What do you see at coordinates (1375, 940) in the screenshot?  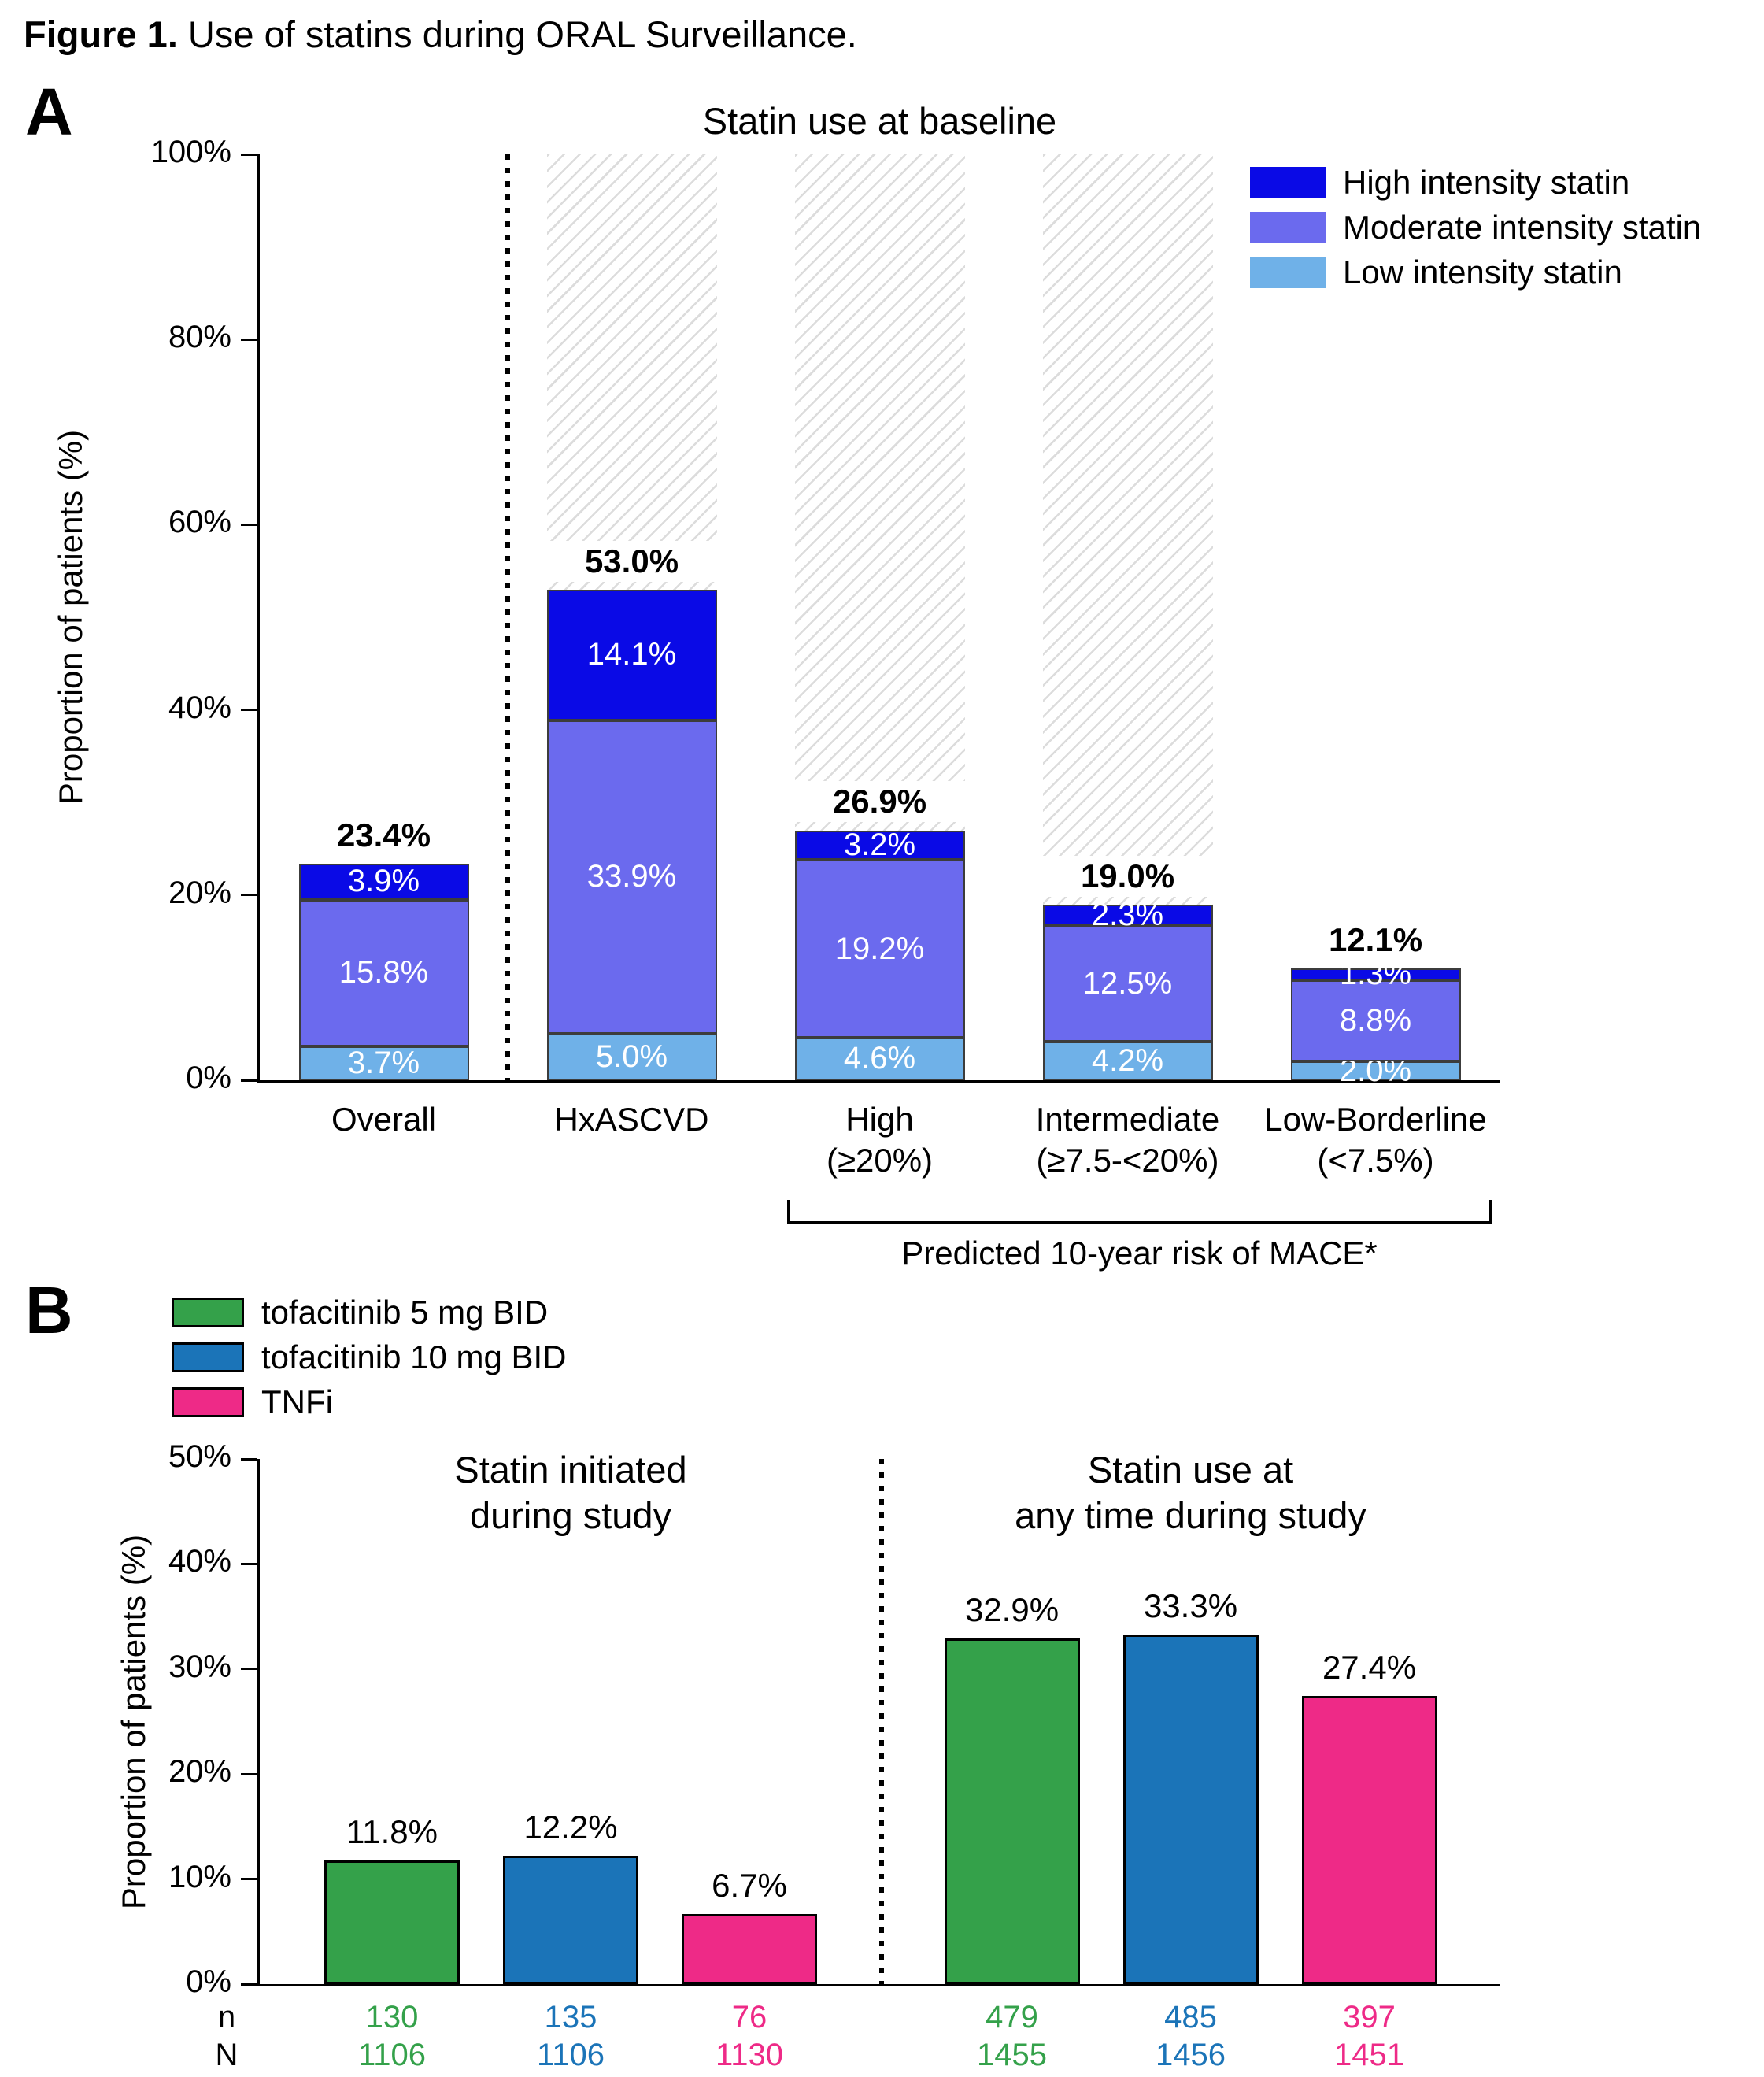 I see `bar-total-label: 12.1%` at bounding box center [1375, 940].